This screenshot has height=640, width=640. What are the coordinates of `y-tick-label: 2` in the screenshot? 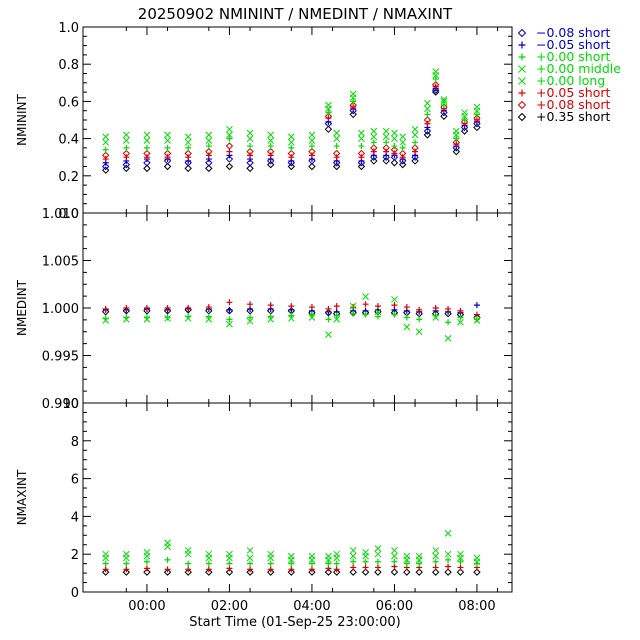 It's located at (75, 555).